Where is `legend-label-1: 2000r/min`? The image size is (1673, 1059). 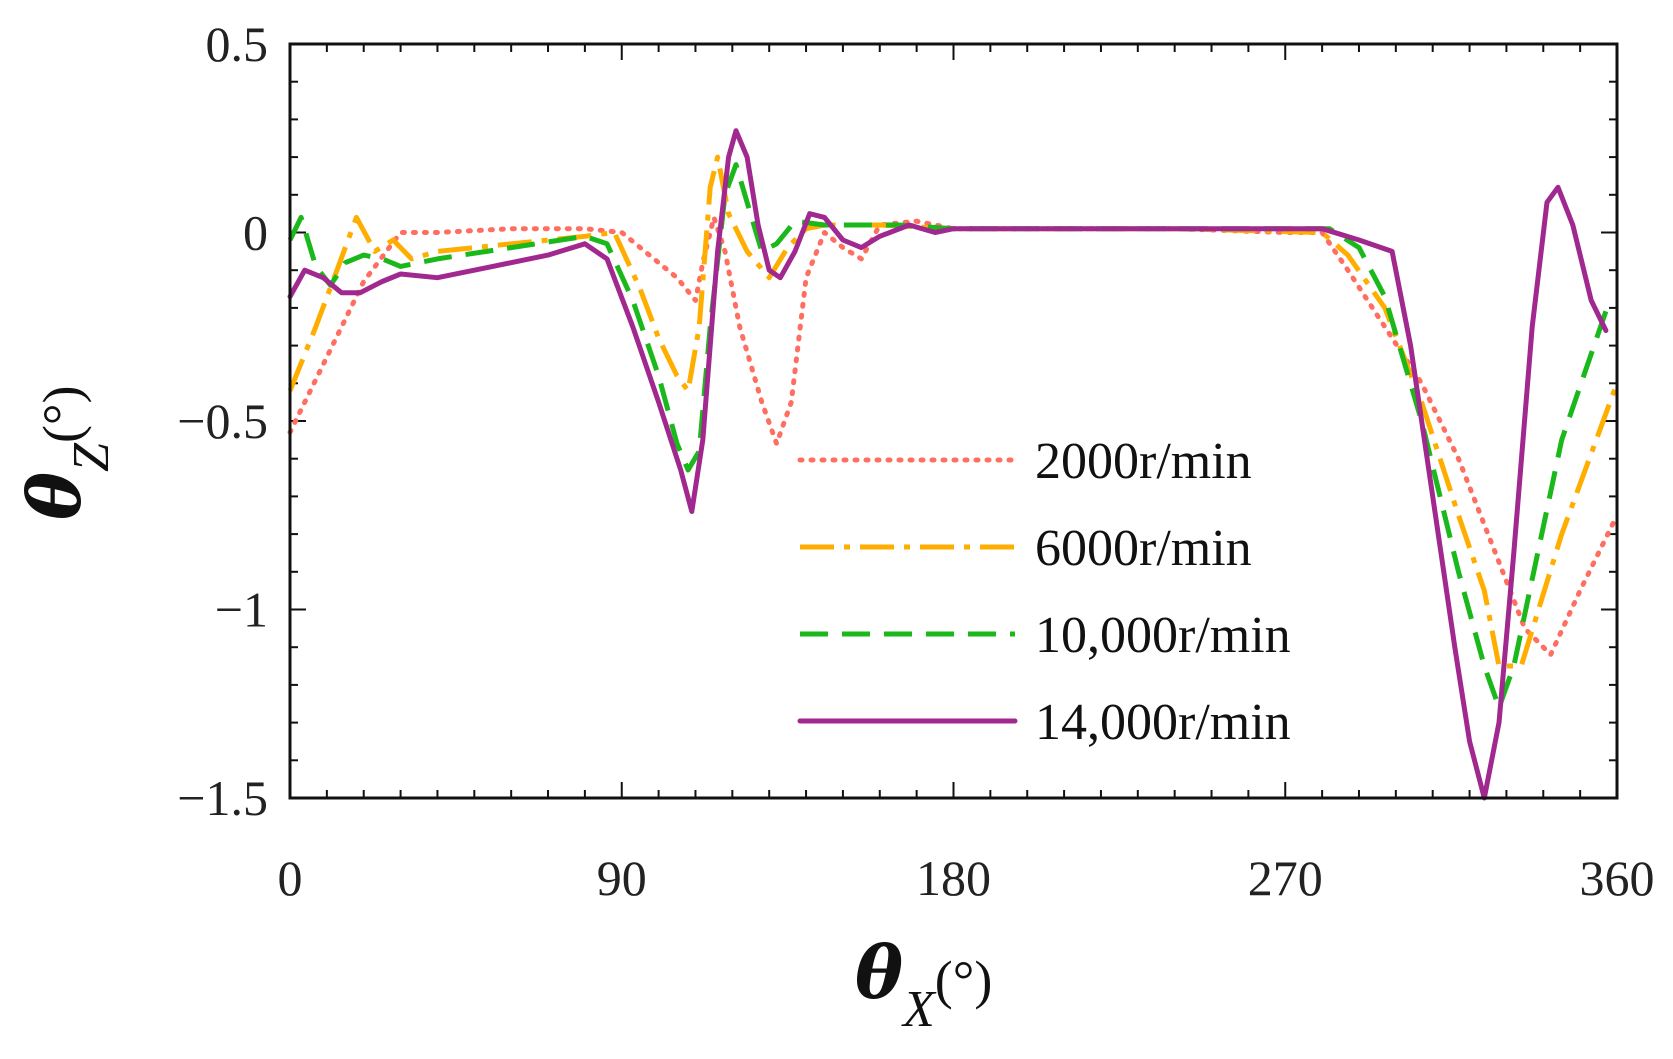 legend-label-1: 2000r/min is located at coordinates (1143, 461).